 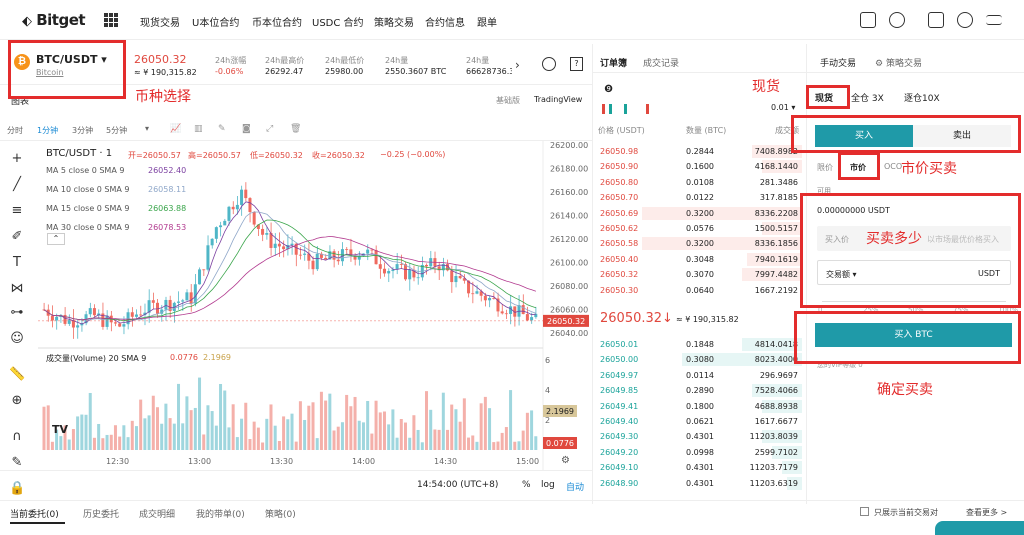 I want to click on interval-3m: 3分钟, so click(x=83, y=130).